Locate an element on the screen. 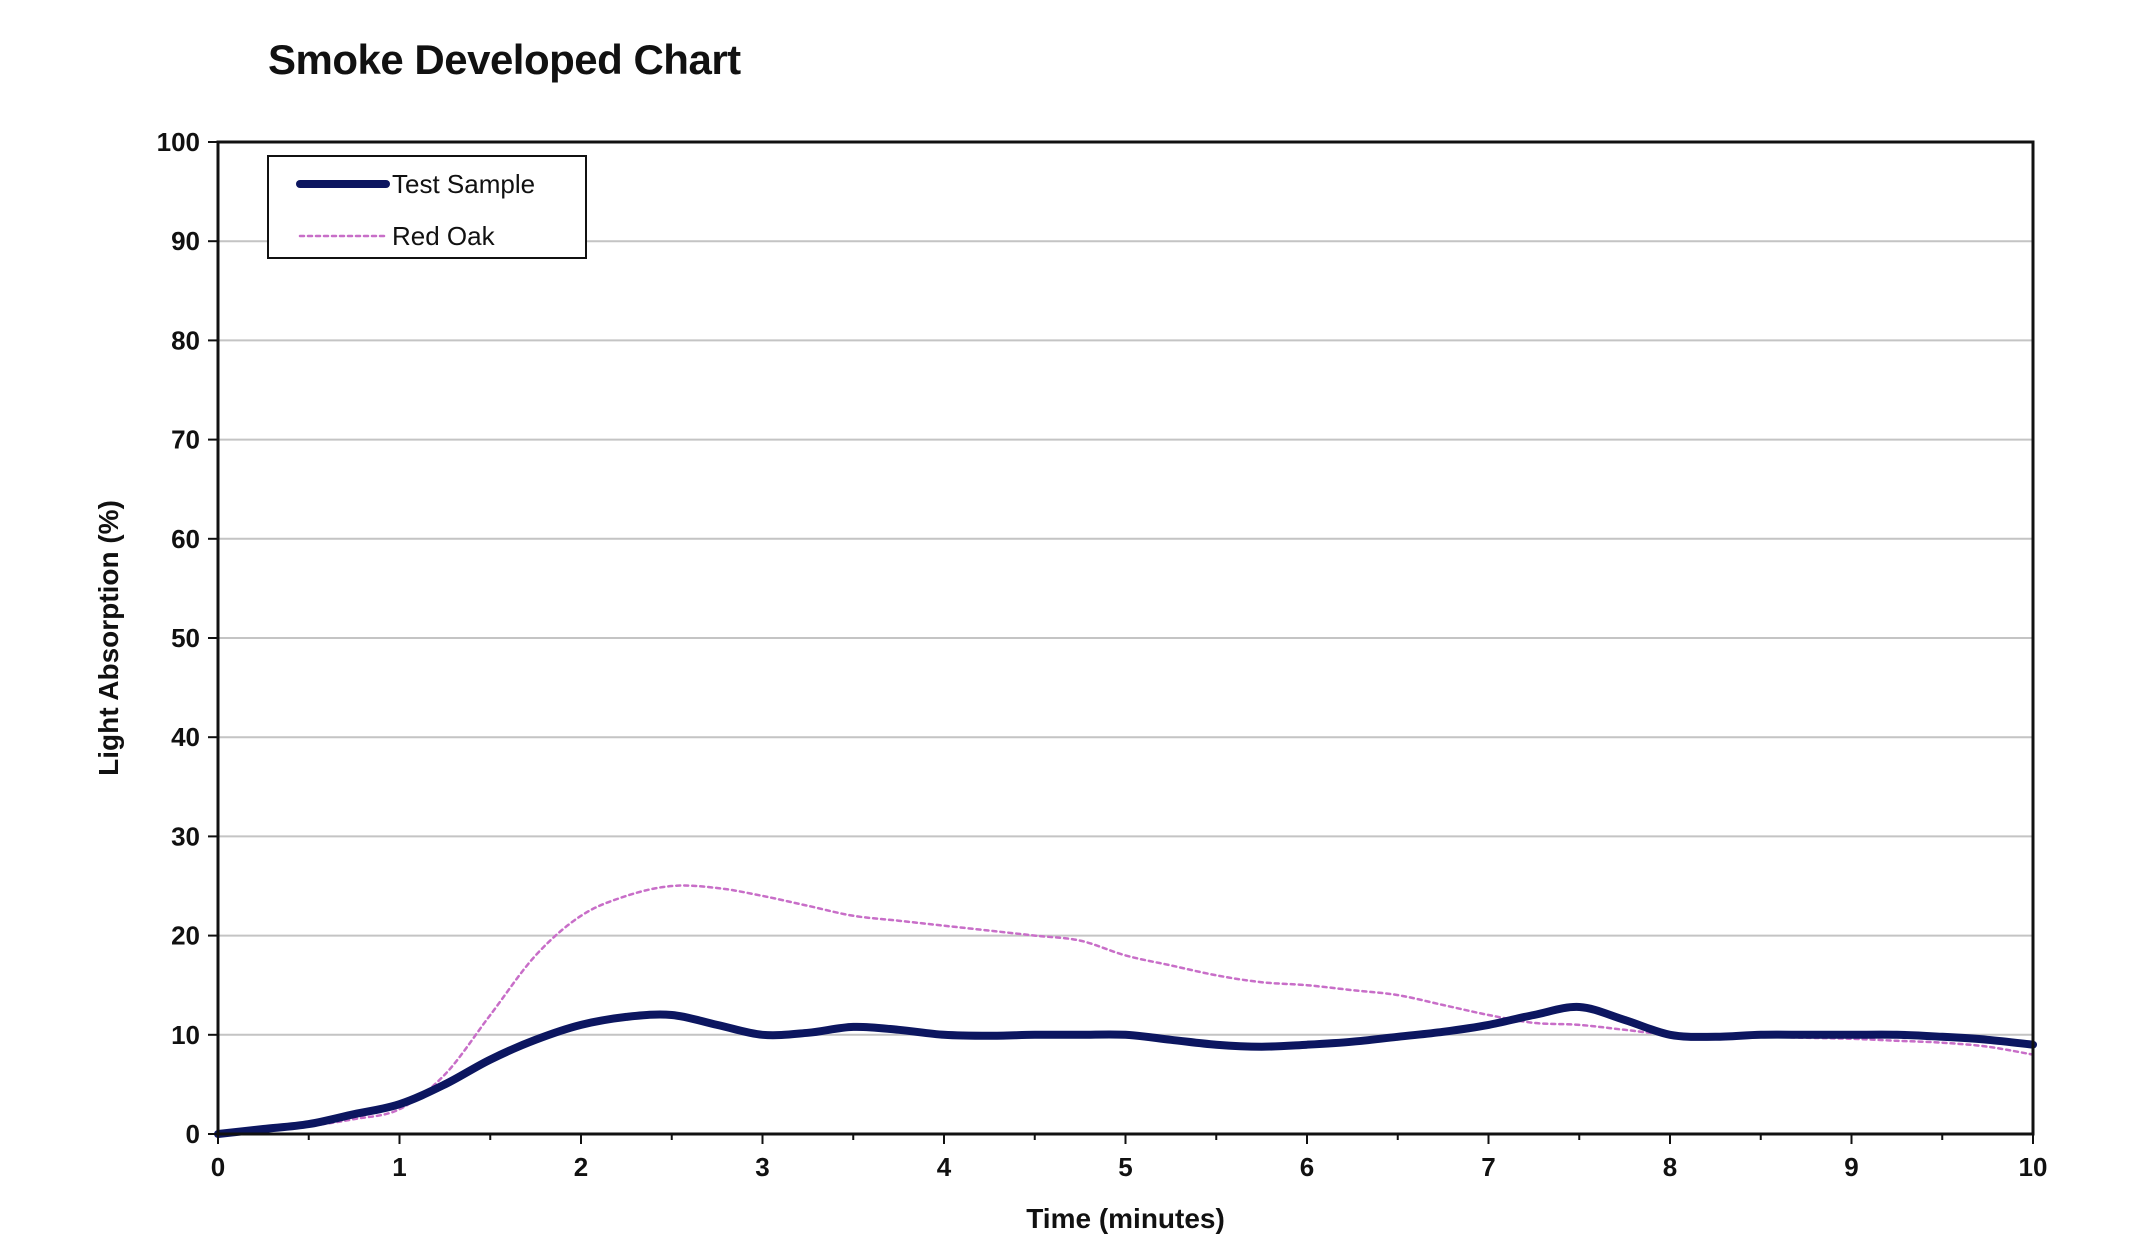 This screenshot has height=1248, width=2139. x-axis-title: Time (minutes) is located at coordinates (1125, 1218).